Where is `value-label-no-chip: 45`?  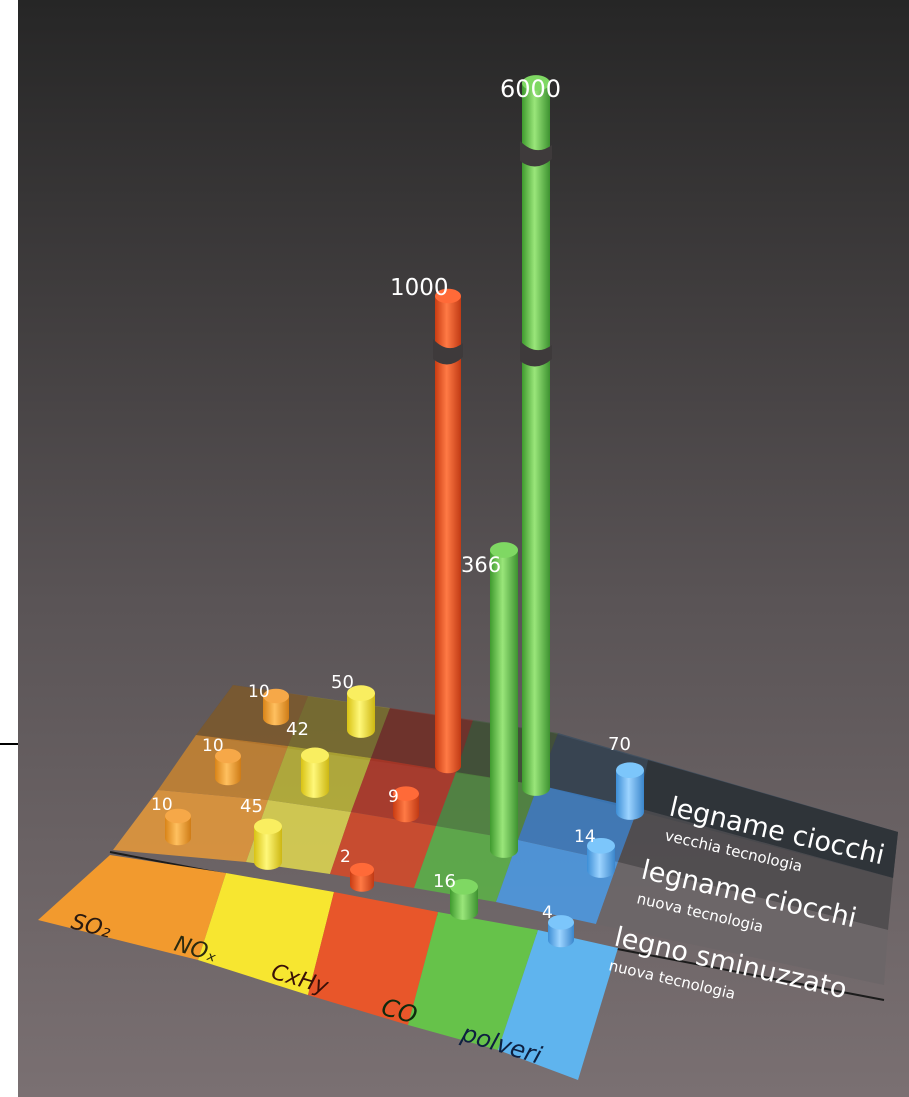 value-label-no-chip: 45 is located at coordinates (251, 806).